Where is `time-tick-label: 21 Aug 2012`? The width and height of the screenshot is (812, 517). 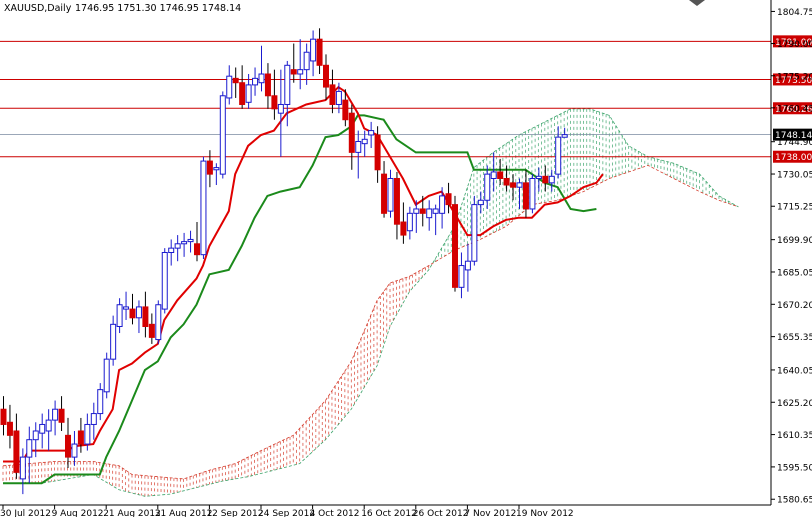
time-tick-label: 21 Aug 2012 is located at coordinates (132, 513).